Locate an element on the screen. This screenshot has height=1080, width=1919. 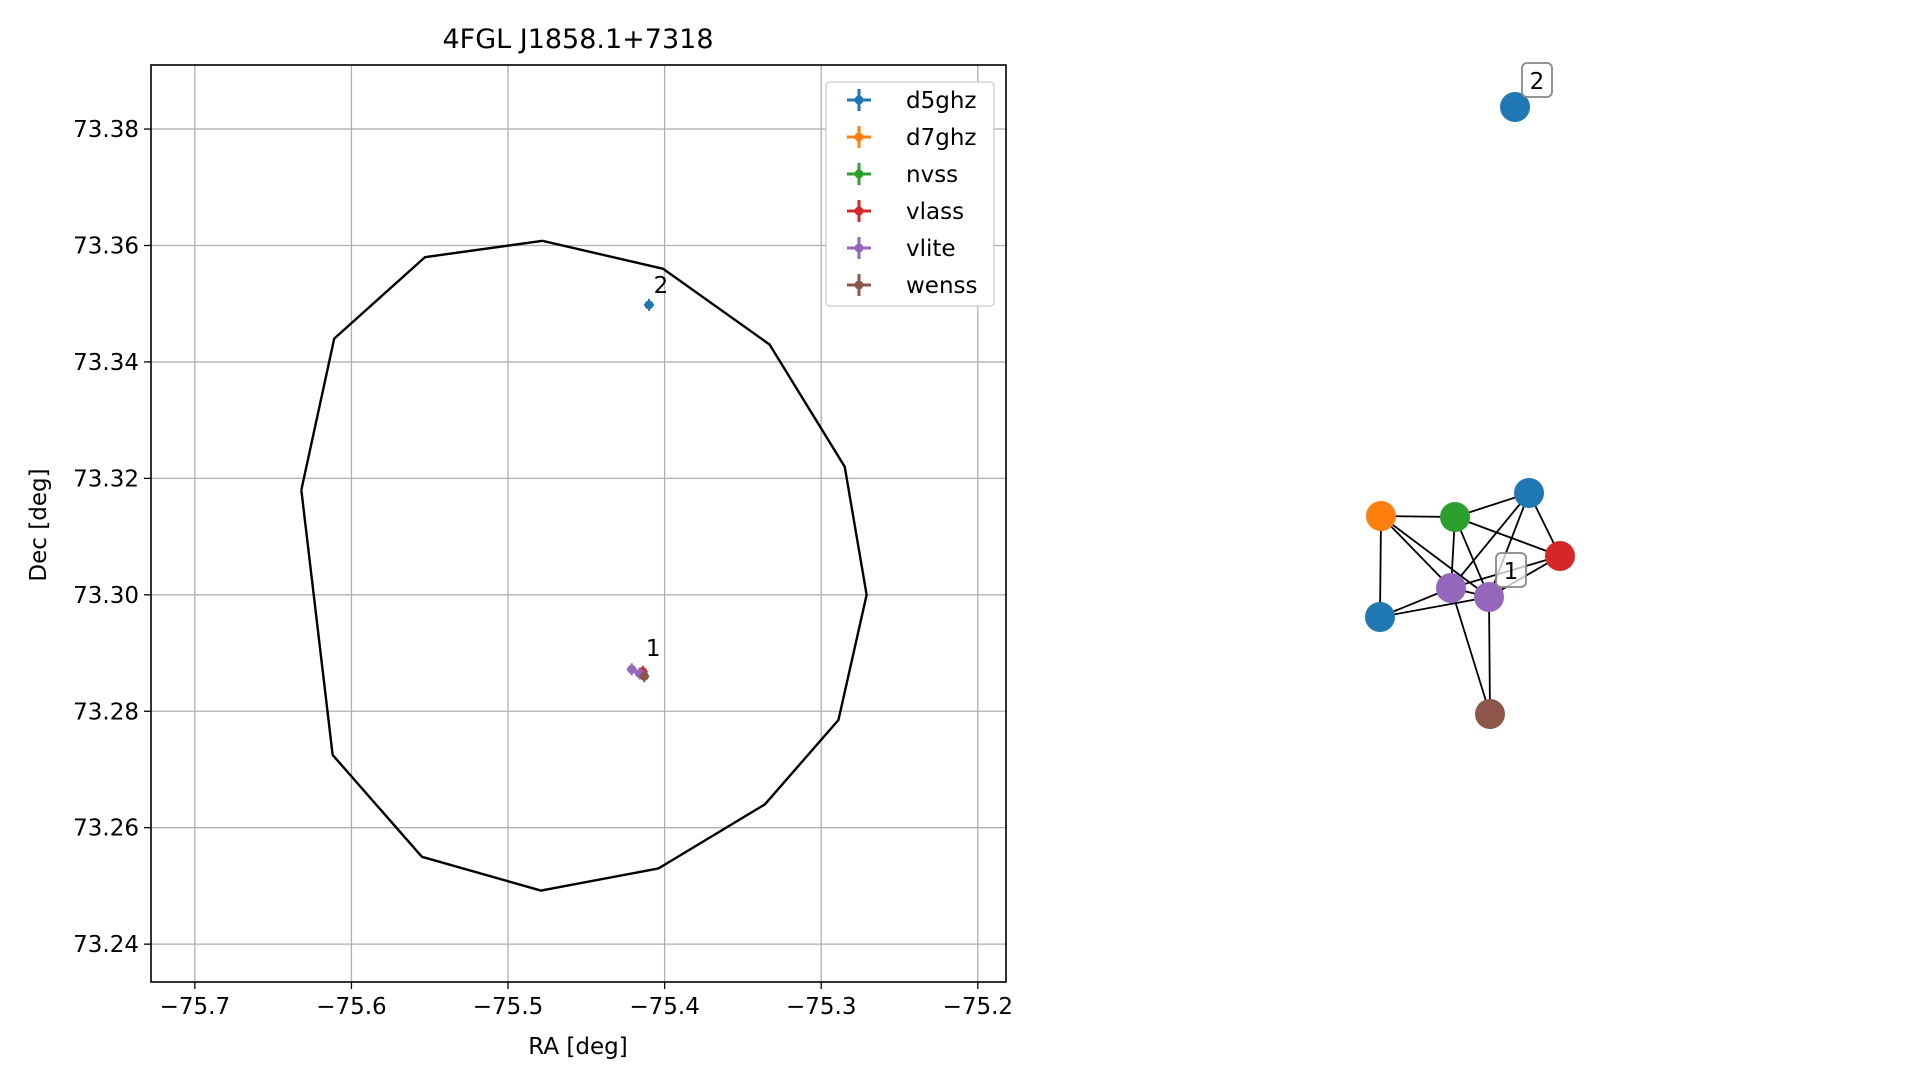
y-tick-label: 73.26 is located at coordinates (106, 829).